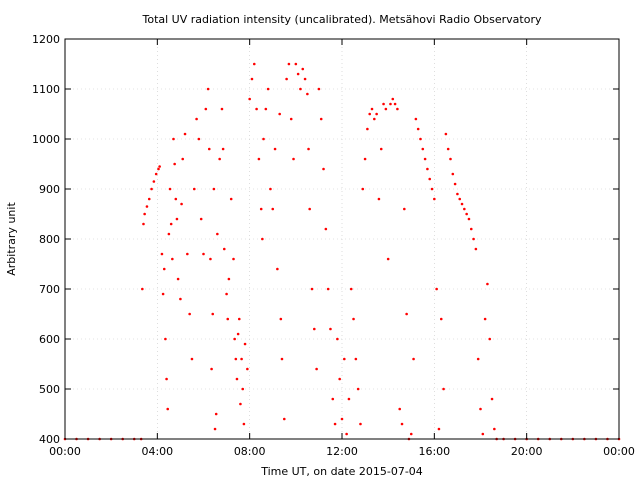 This screenshot has height=480, width=640. I want to click on y-tick-label: 500, so click(49, 389).